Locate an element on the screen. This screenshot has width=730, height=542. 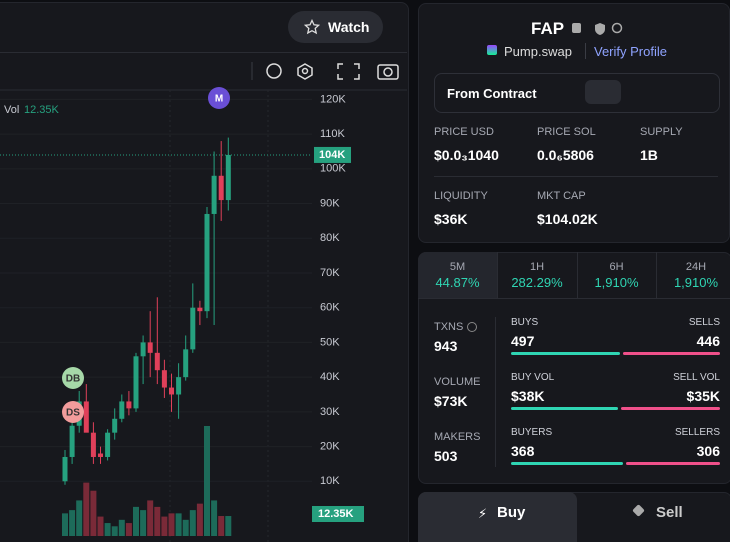
y-tick-label: 90K is located at coordinates (330, 203).